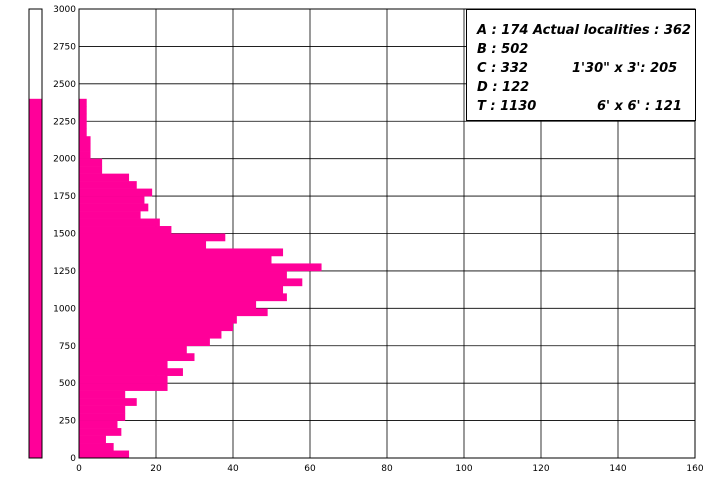 The height and width of the screenshot is (479, 721). Describe the element at coordinates (156, 469) in the screenshot. I see `x-tick-label: 20` at that location.